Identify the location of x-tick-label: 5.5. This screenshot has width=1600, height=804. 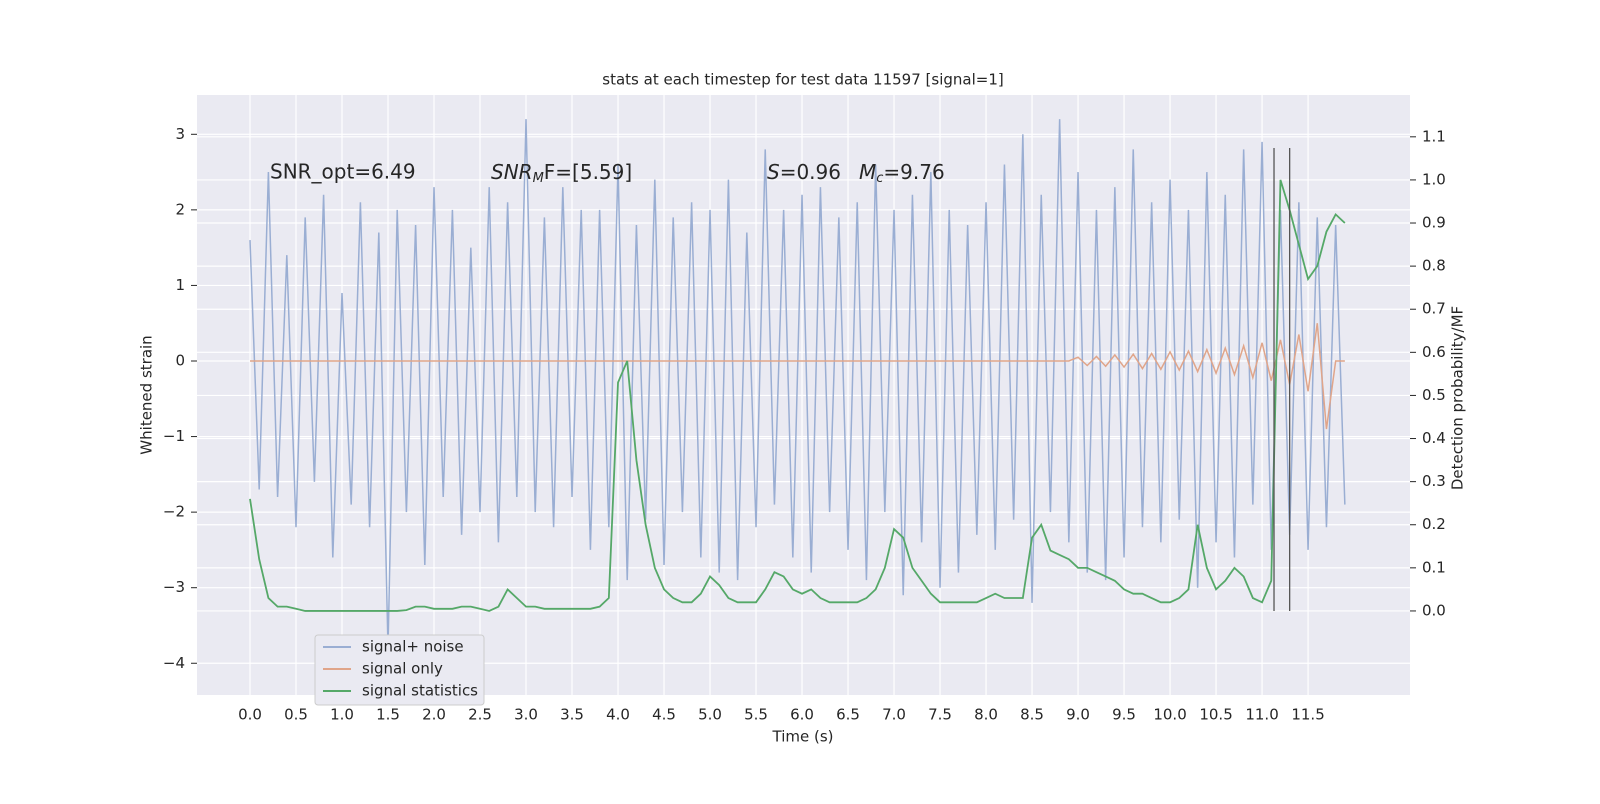
(756, 715).